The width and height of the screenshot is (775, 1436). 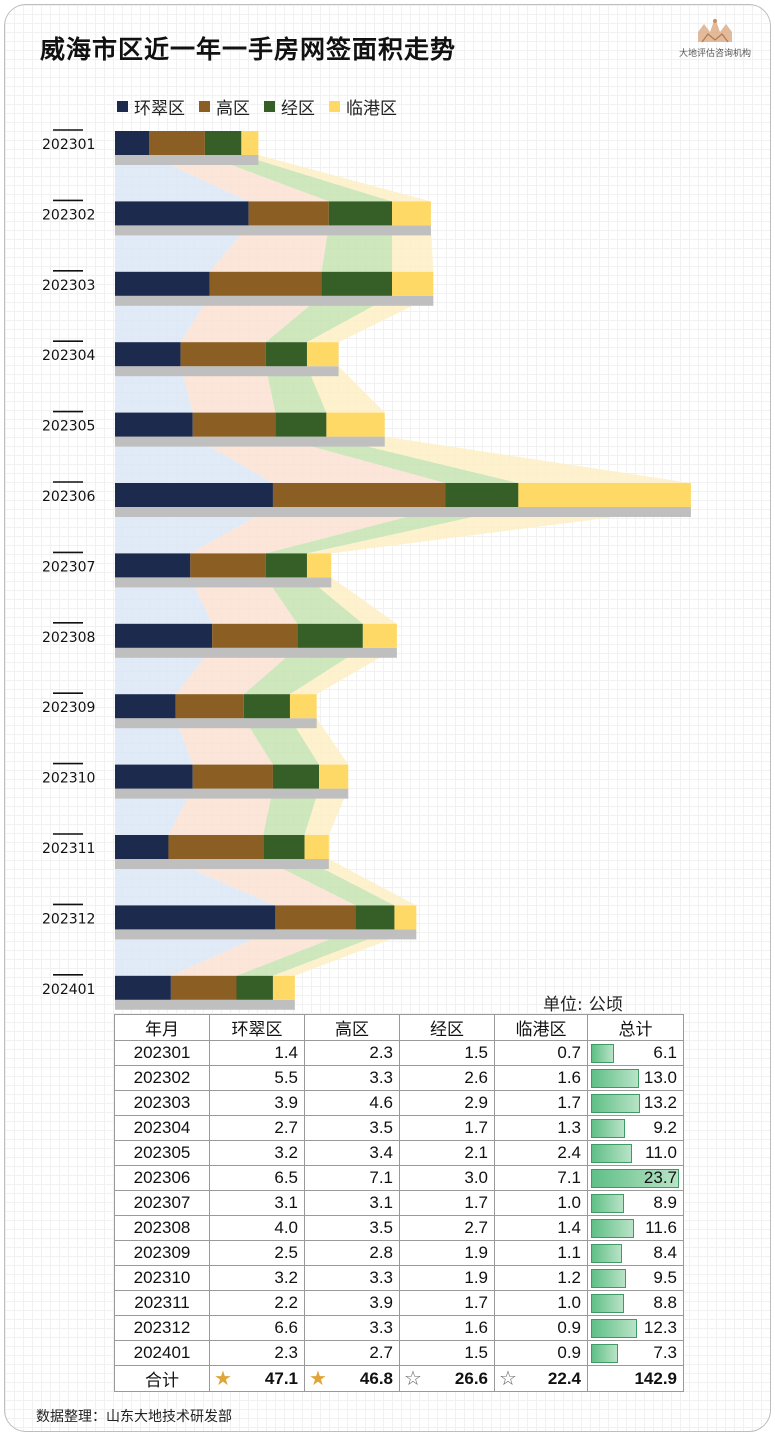 I want to click on month-cell: 202401, so click(x=162, y=1353).